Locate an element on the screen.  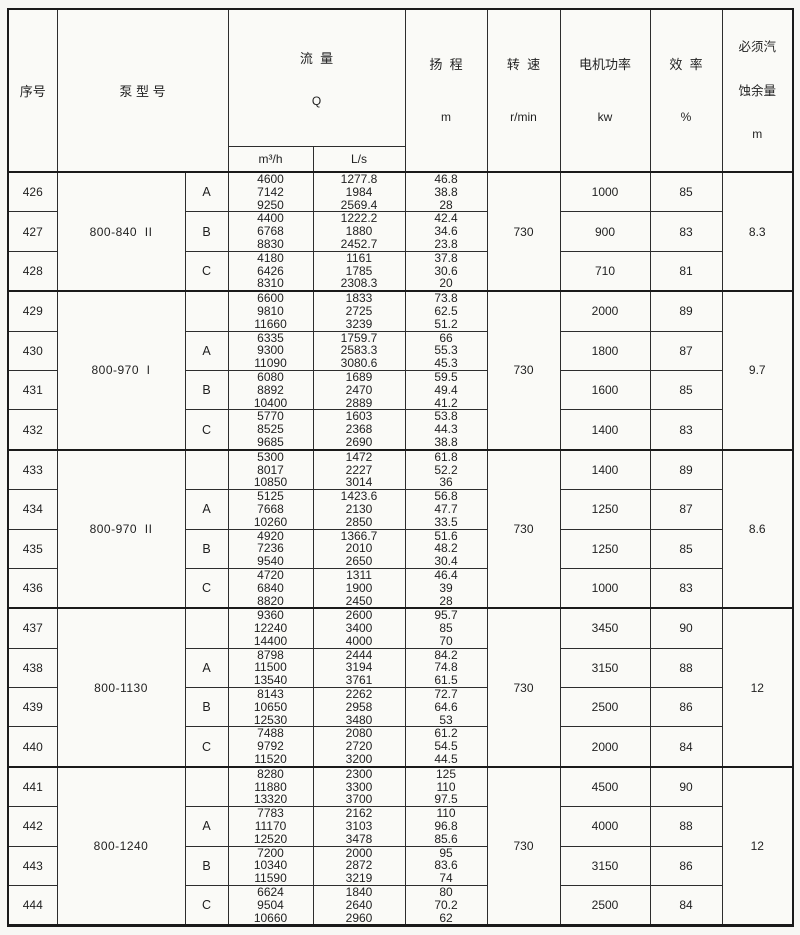
header-flow-unit-m3h: m³/h is located at coordinates (270, 160).